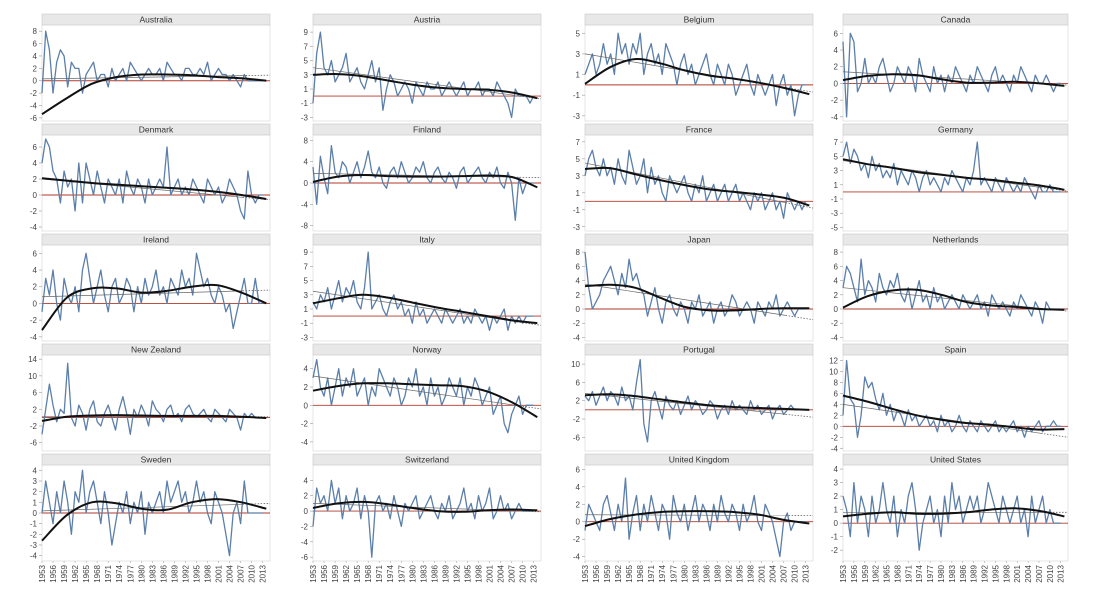 This screenshot has width=1106, height=607. Describe the element at coordinates (86, 573) in the screenshot. I see `x-tick-label: 1965` at that location.